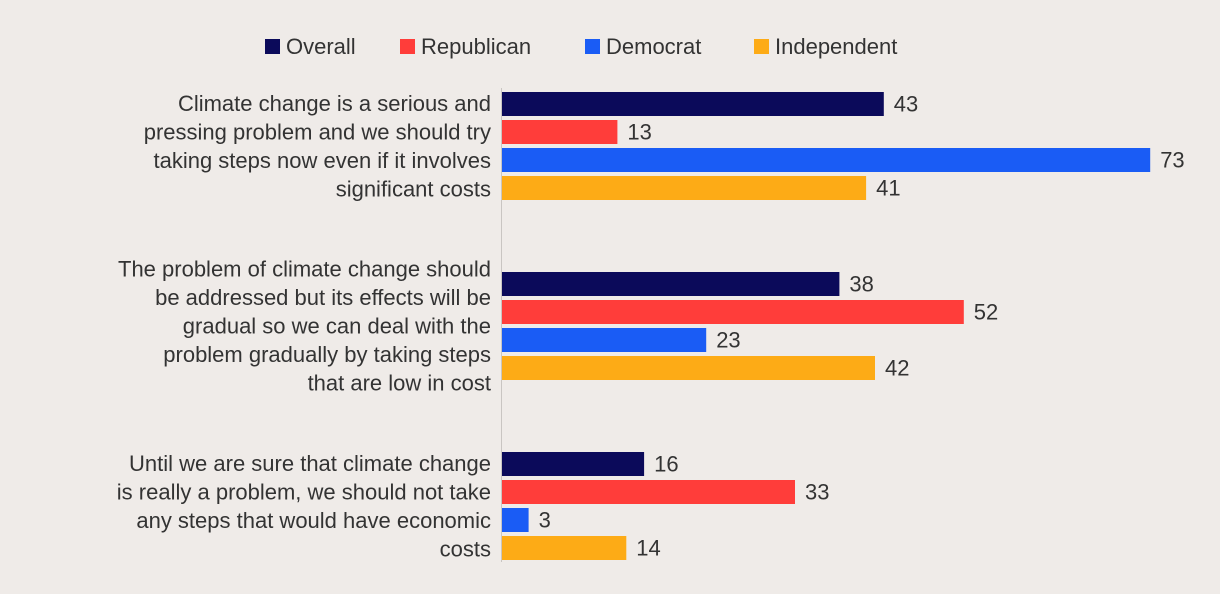 The height and width of the screenshot is (594, 1220). I want to click on bar-independent-cat1, so click(684, 188).